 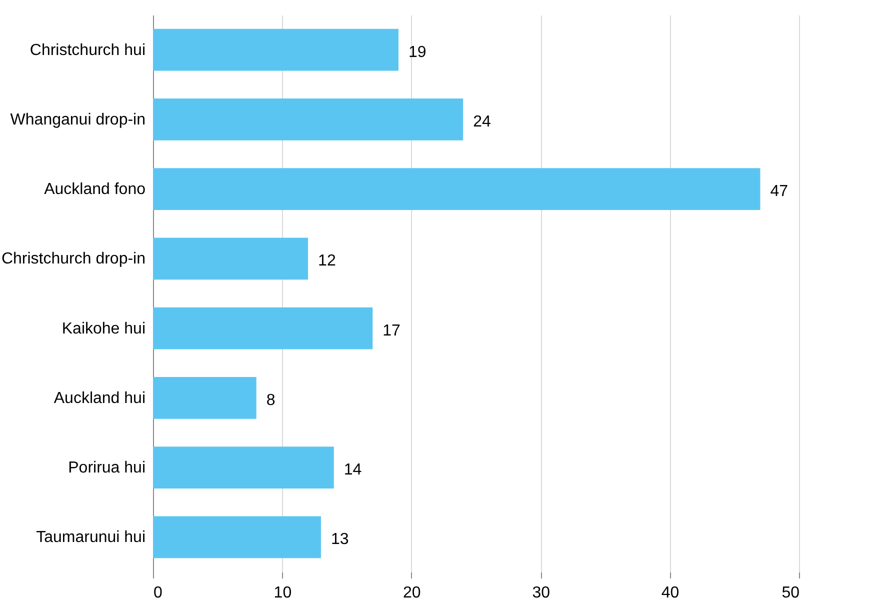 I want to click on y-tick-label: Taumarunui hui, so click(x=91, y=537).